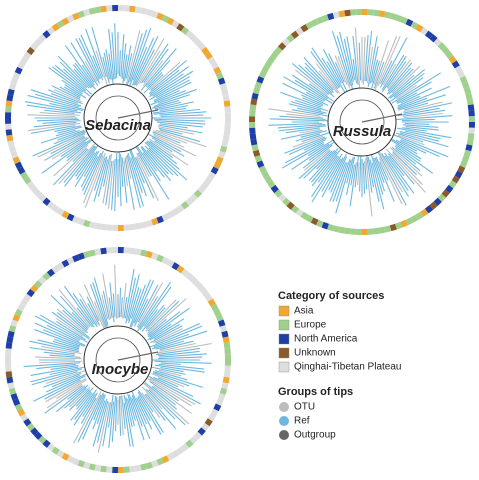  What do you see at coordinates (118, 118) in the screenshot?
I see `tree-core-inner` at bounding box center [118, 118].